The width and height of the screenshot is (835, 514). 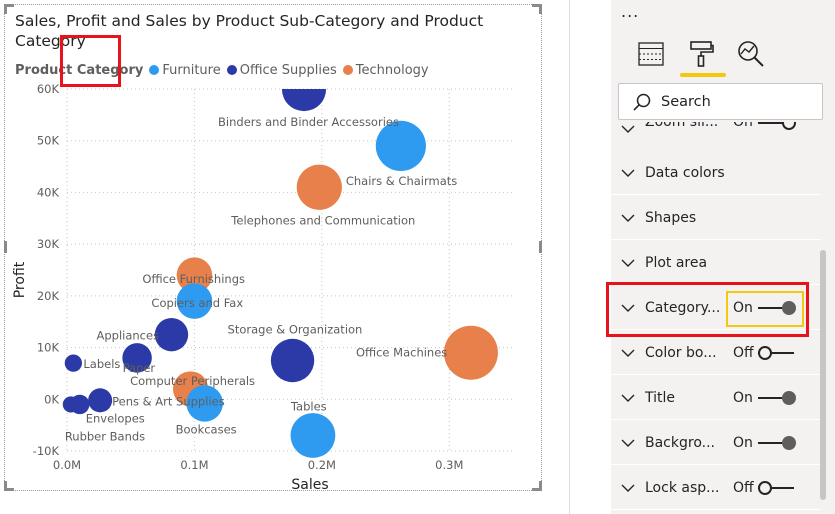 What do you see at coordinates (470, 352) in the screenshot?
I see `bubble-office-machines` at bounding box center [470, 352].